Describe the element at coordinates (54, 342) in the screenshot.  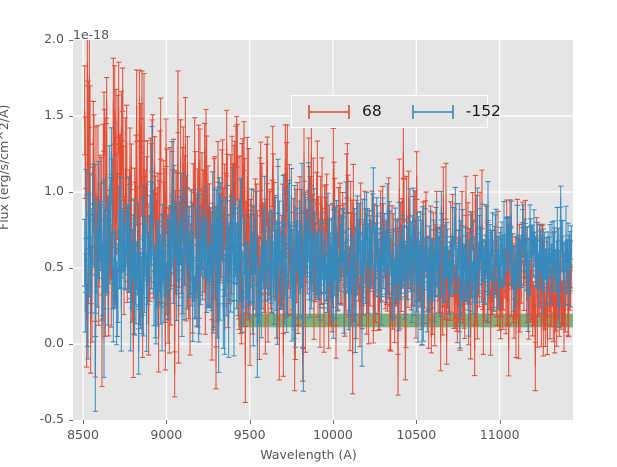
I see `y-tick-label: 0.0` at that location.